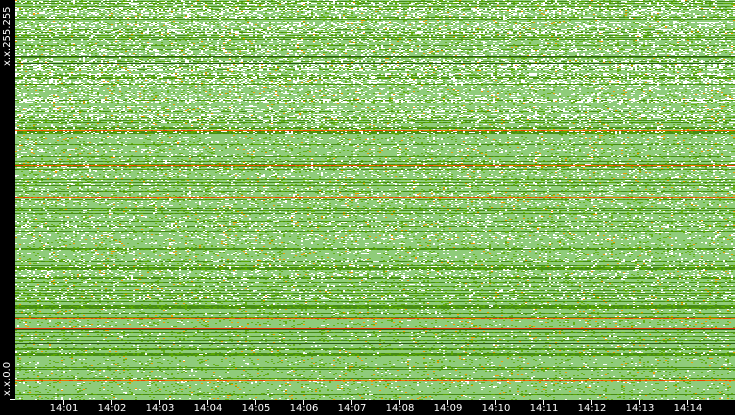 This screenshot has width=735, height=415. What do you see at coordinates (304, 408) in the screenshot?
I see `x-tick-label: 14:06` at bounding box center [304, 408].